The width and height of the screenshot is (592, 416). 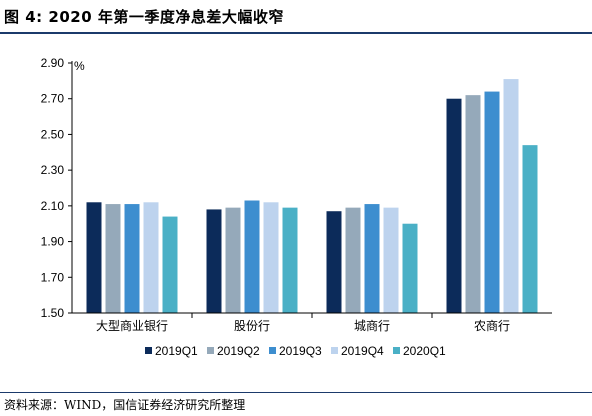 I want to click on y-tick-label: 1.90, so click(x=53, y=242).